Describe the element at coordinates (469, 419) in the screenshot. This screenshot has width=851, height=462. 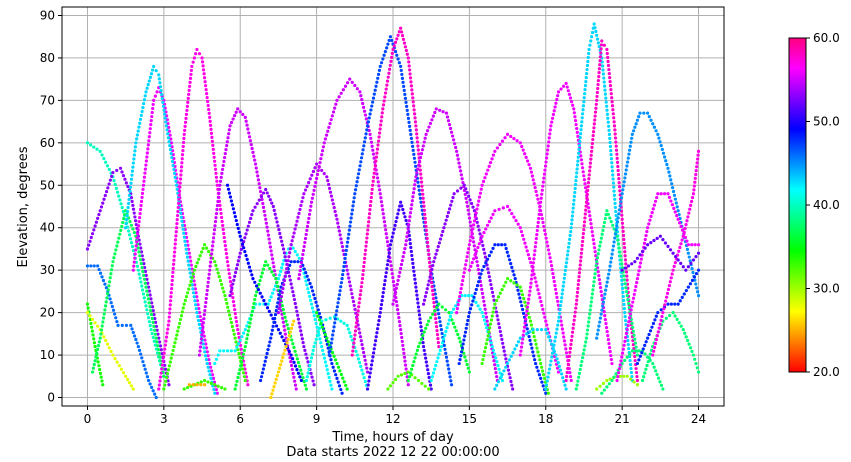
I see `x-tick-label: 15` at that location.